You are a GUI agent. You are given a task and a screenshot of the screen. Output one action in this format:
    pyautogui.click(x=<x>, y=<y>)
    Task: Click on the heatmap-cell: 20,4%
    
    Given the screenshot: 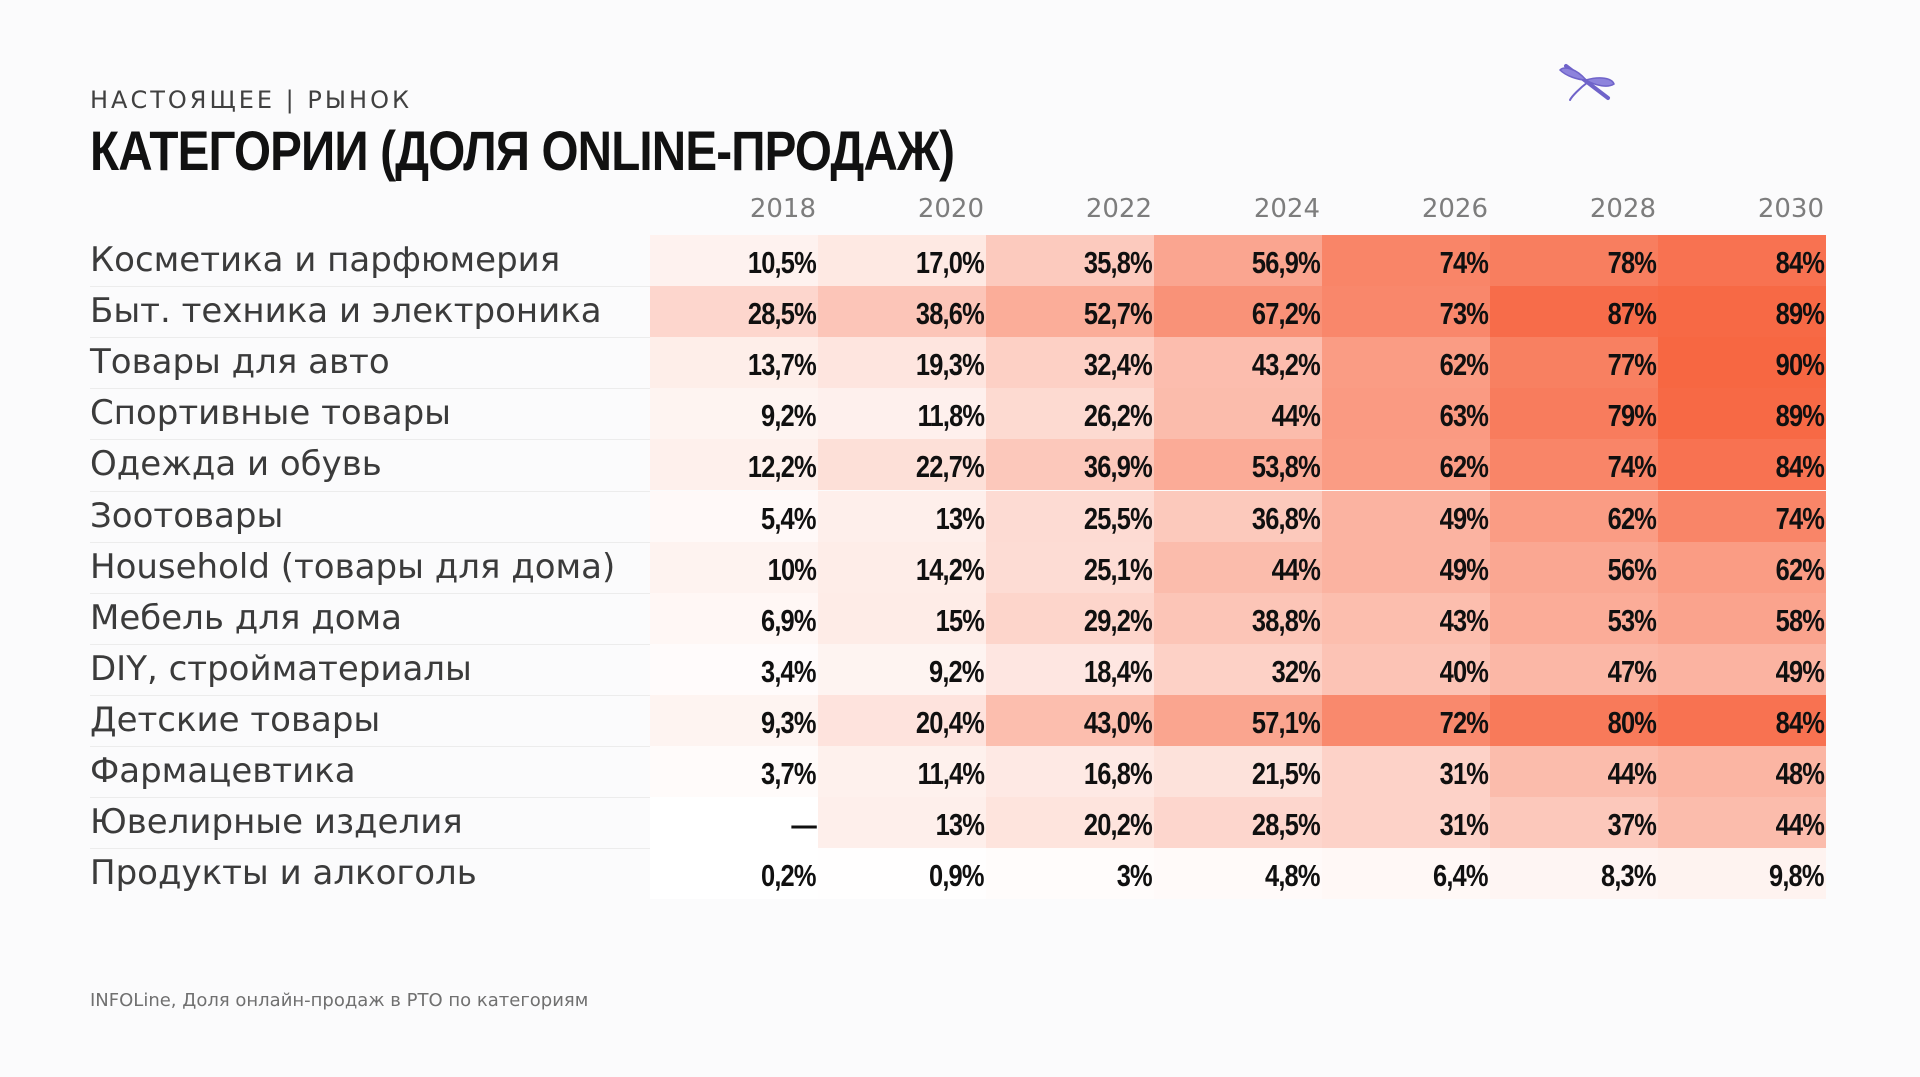 What is the action you would take?
    pyautogui.click(x=902, y=720)
    